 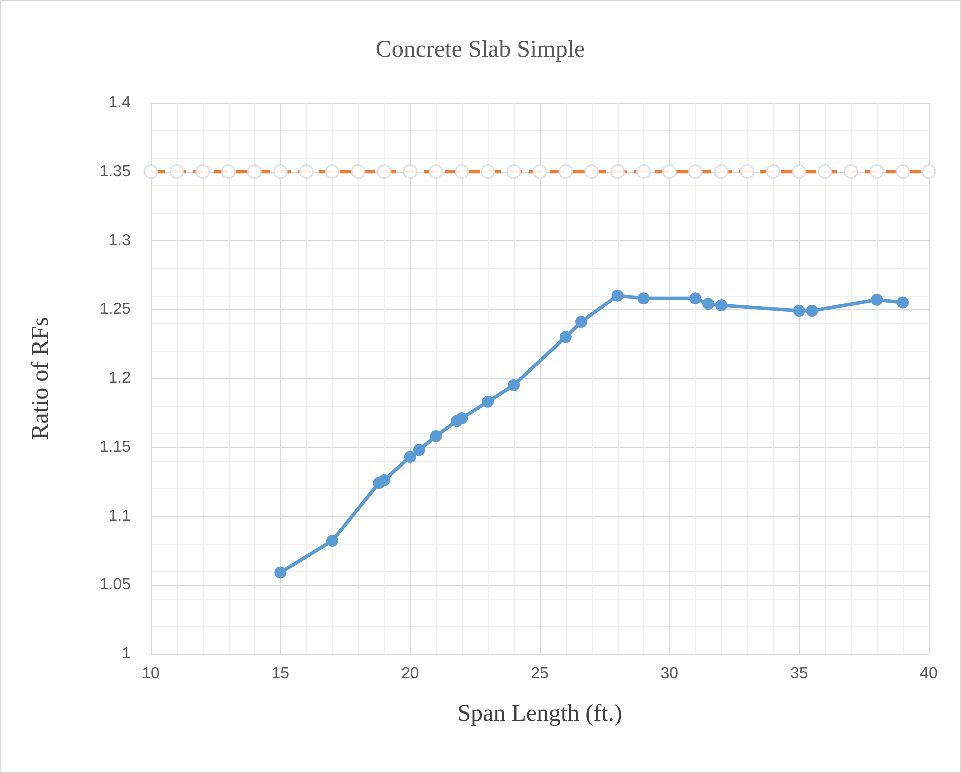 What do you see at coordinates (127, 654) in the screenshot?
I see `y-tick-label: 1` at bounding box center [127, 654].